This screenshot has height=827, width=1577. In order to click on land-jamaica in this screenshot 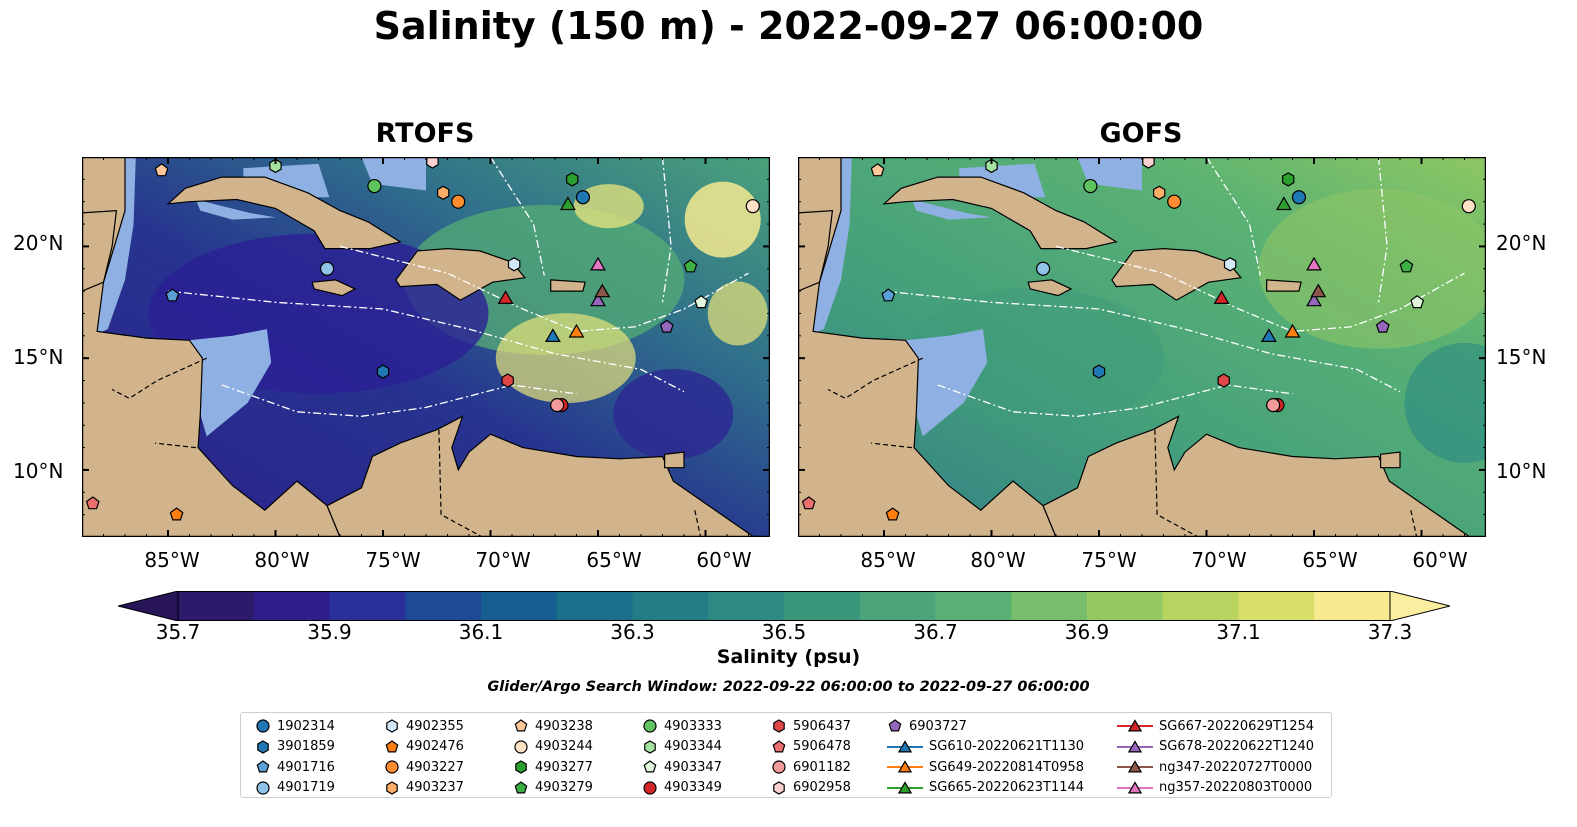, I will do `click(1050, 288)`.